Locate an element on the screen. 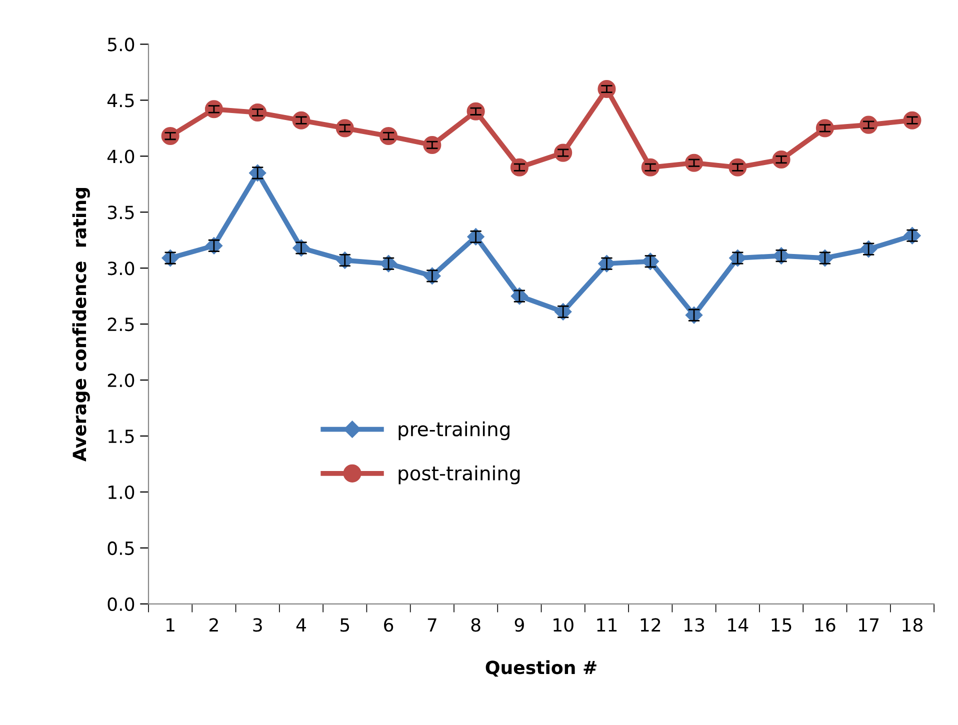 Image resolution: width=958 pixels, height=725 pixels. x-tick-label: 1 is located at coordinates (170, 625).